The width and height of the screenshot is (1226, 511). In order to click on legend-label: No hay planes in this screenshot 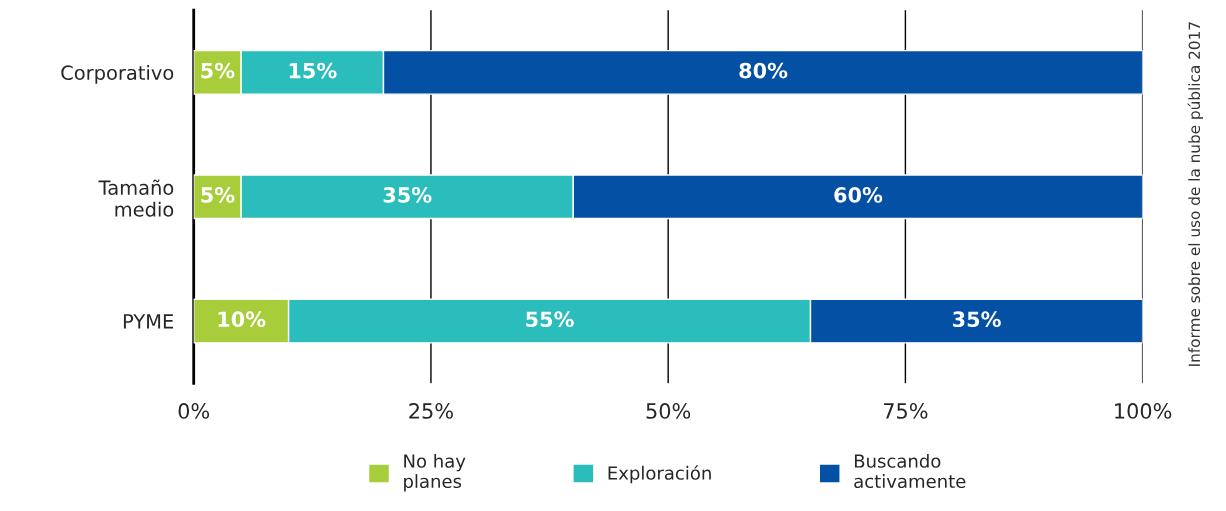, I will do `click(435, 472)`.